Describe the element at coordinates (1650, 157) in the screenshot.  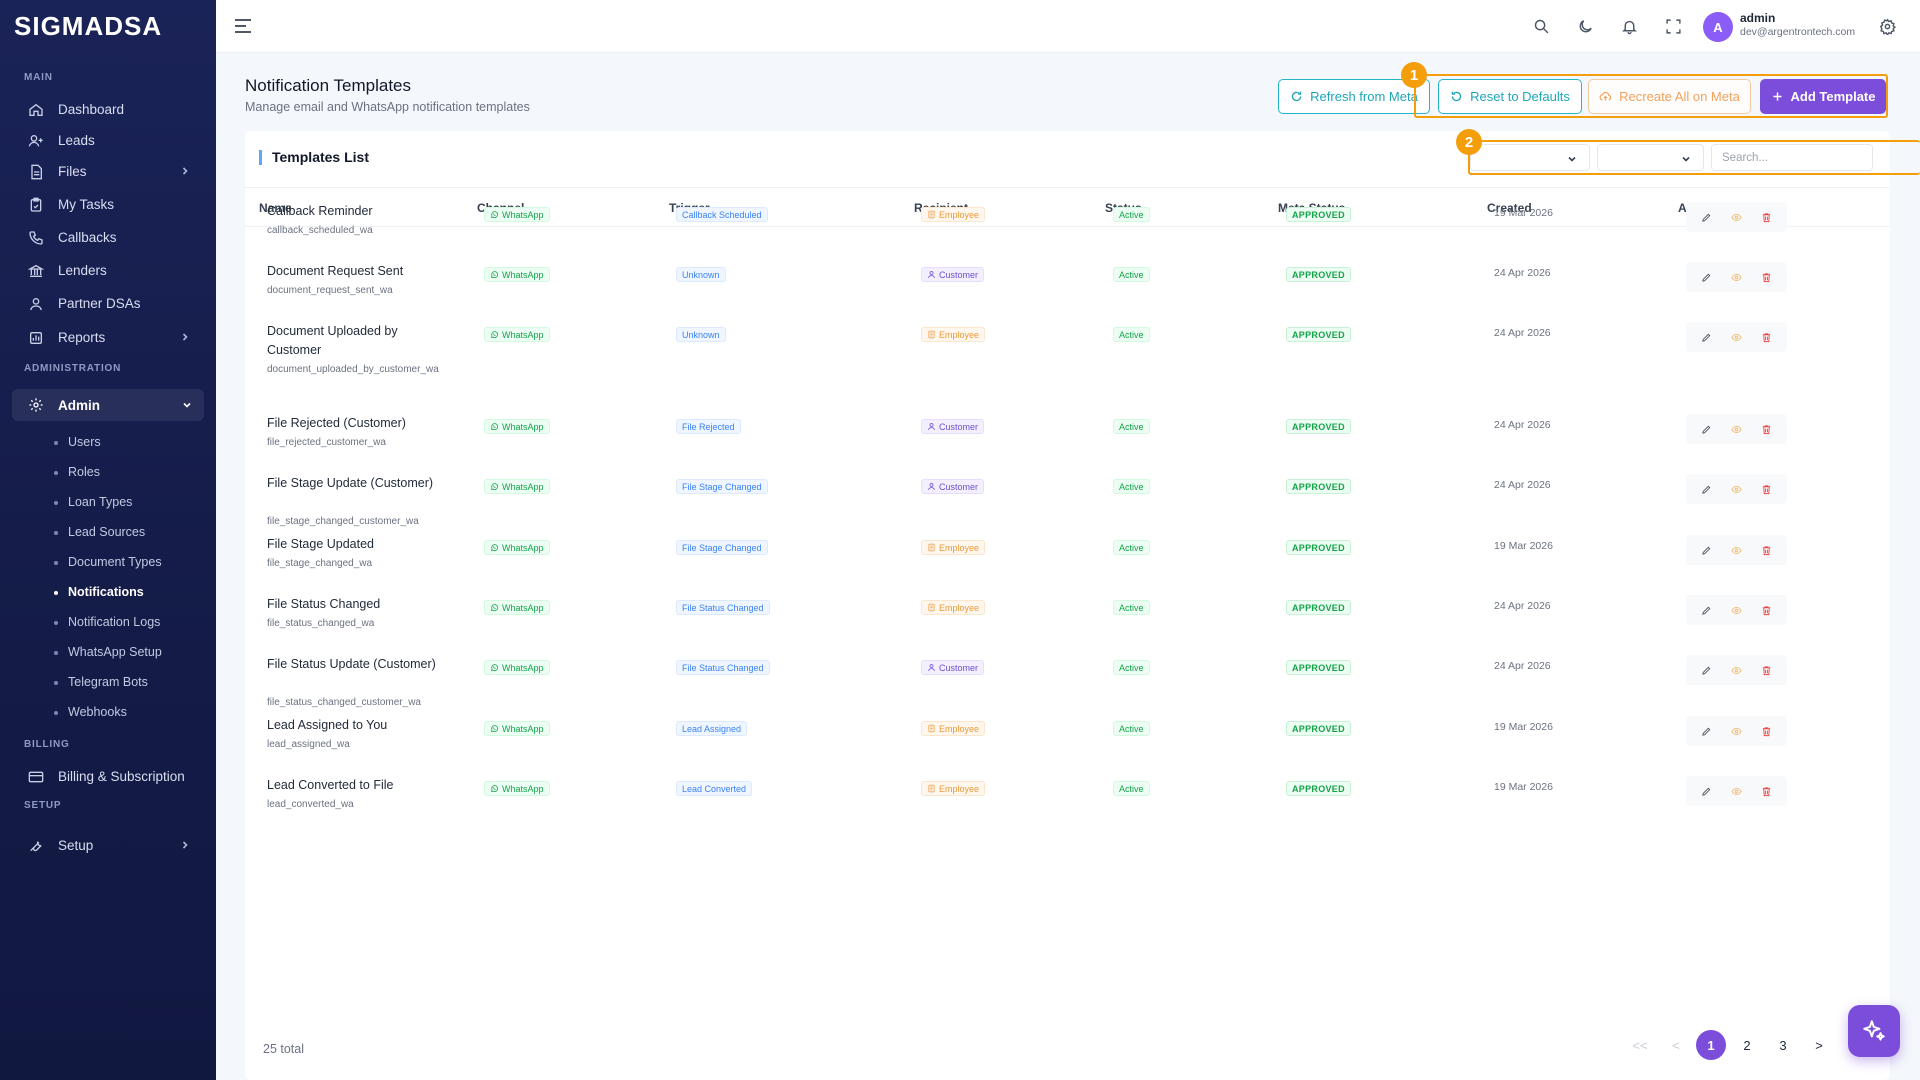
I see `status-filter-select` at that location.